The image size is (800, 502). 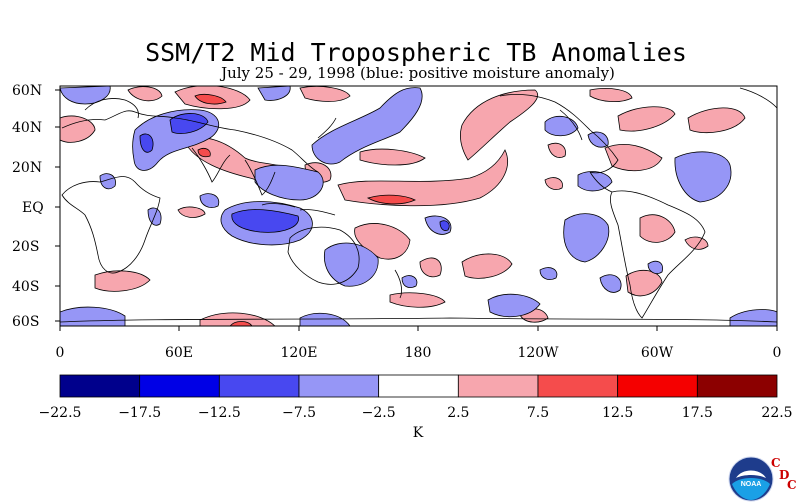 I want to click on colorbar-tick-label: −7.5, so click(x=299, y=413).